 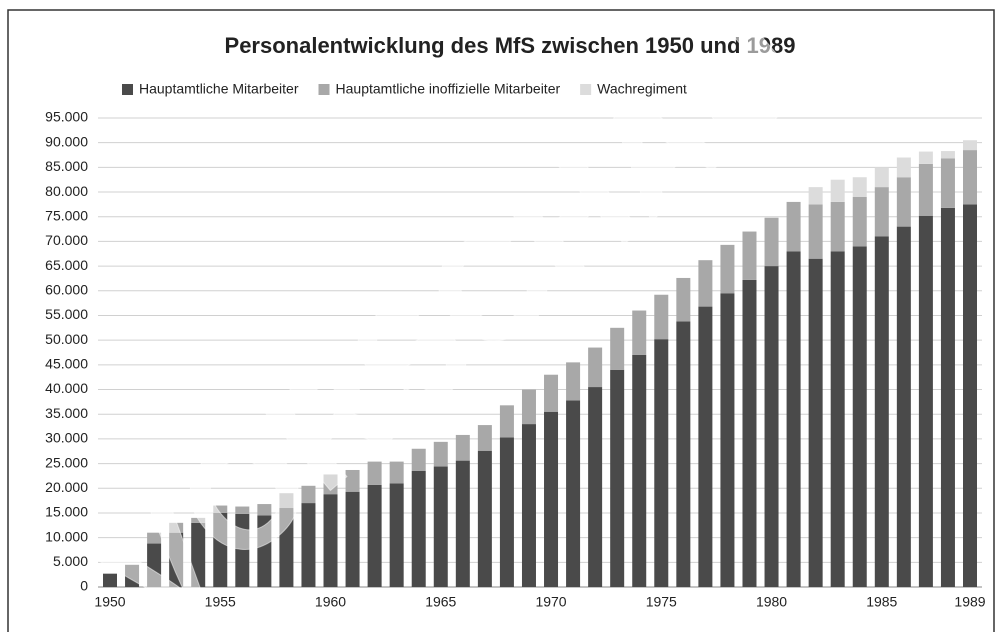 What do you see at coordinates (330, 602) in the screenshot?
I see `x-tick-label: 1960` at bounding box center [330, 602].